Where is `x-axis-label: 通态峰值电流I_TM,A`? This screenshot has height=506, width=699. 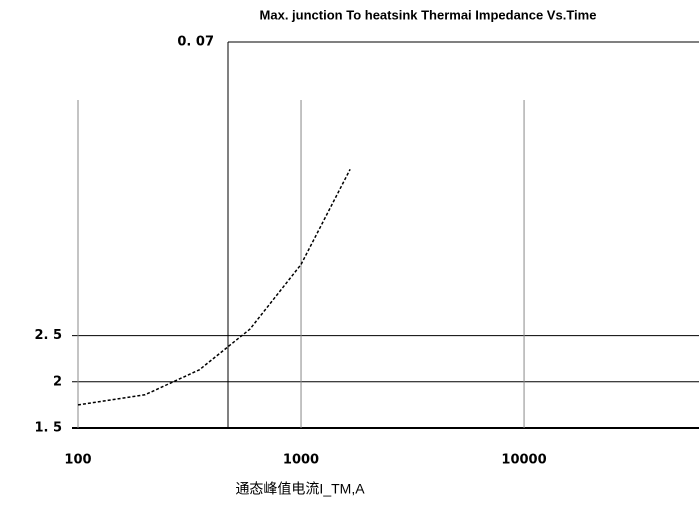
x-axis-label: 通态峰值电流I_TM,A is located at coordinates (300, 489).